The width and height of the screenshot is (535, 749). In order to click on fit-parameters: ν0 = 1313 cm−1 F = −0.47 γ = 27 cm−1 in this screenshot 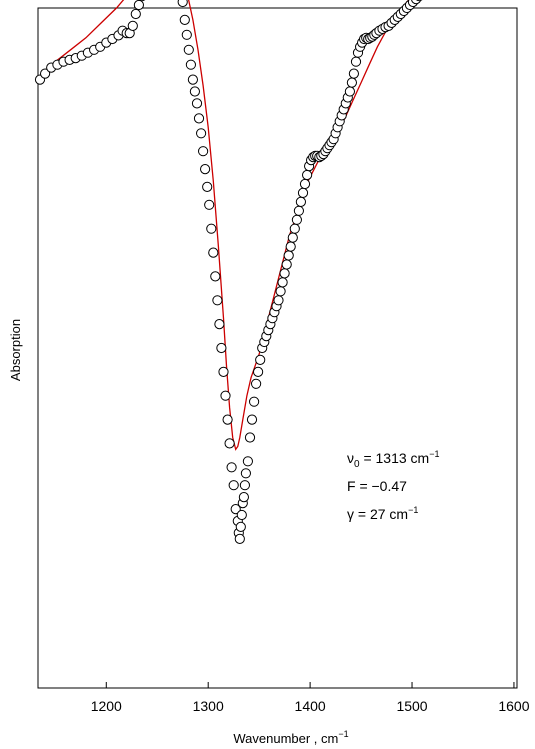, I will do `click(393, 485)`.